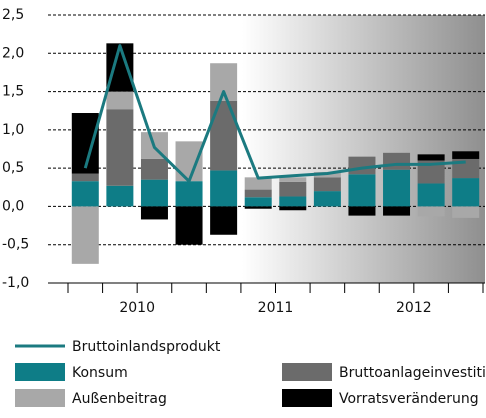 This screenshot has width=486, height=418. What do you see at coordinates (13, 206) in the screenshot?
I see `y-tick-label: 0,0` at bounding box center [13, 206].